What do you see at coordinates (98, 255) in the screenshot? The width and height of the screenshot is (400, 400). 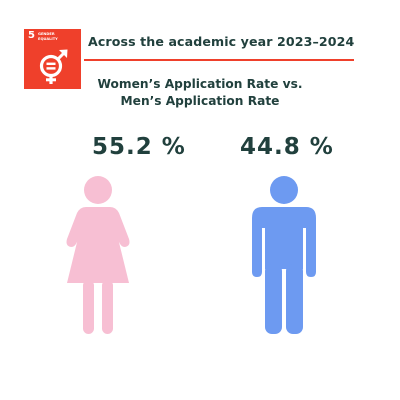 I see `female-figure-icon` at bounding box center [98, 255].